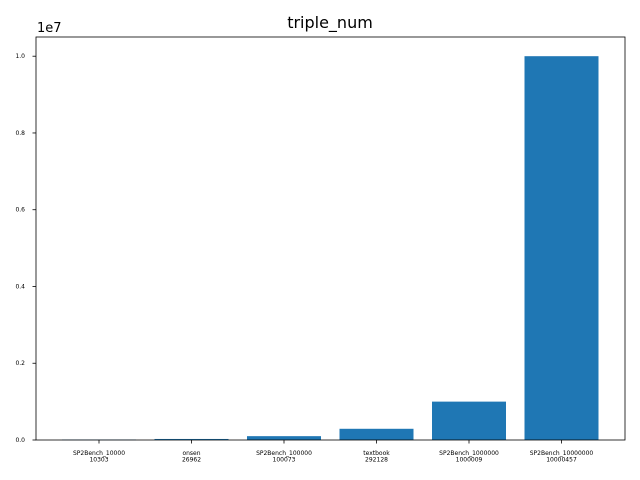  Describe the element at coordinates (562, 453) in the screenshot. I see `x-tick-label-5-line-0: SP2Bench_10000000` at that location.